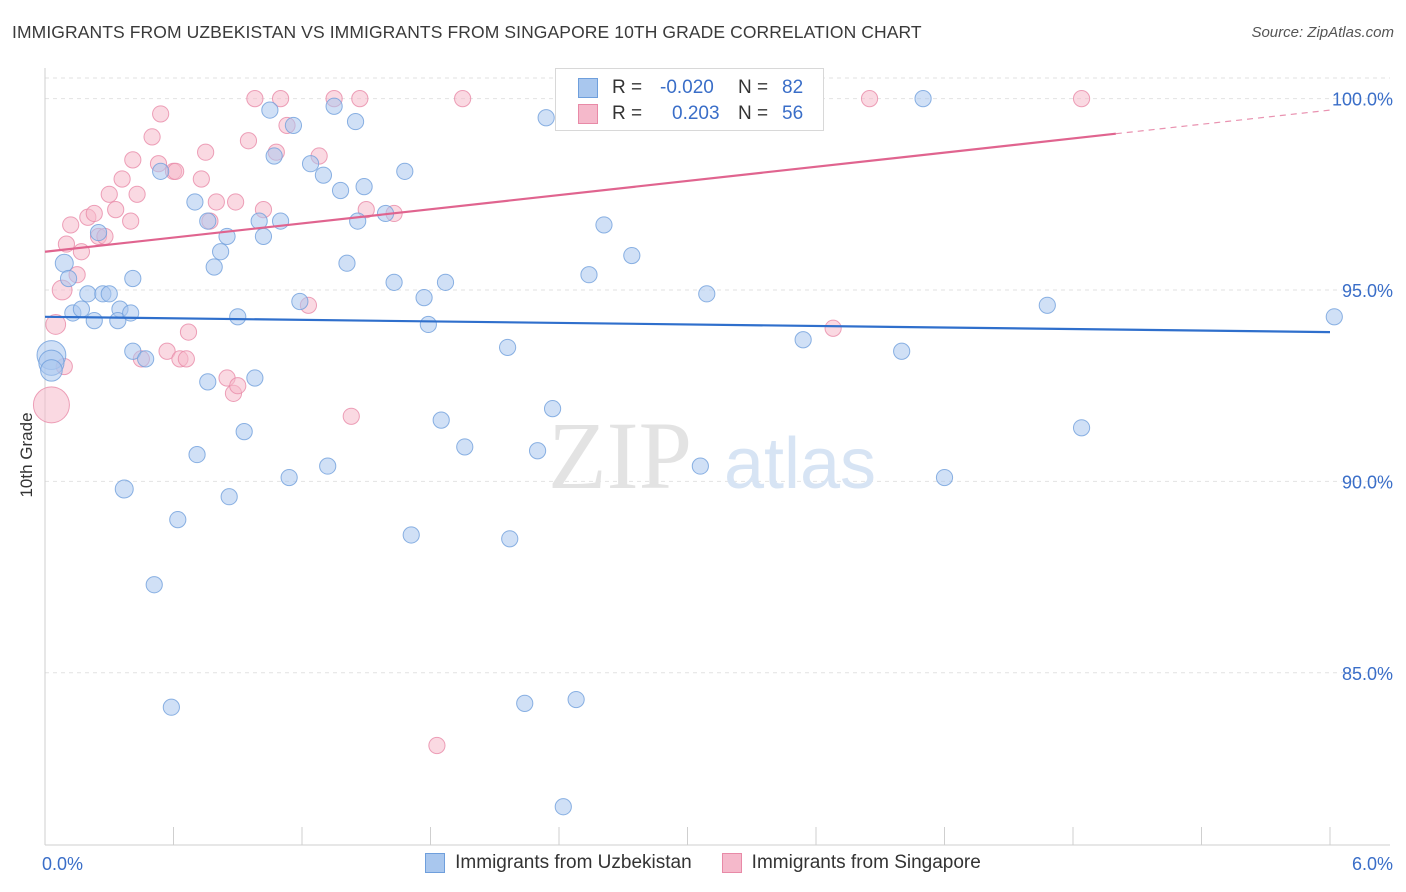 This screenshot has width=1406, height=892. I want to click on y-tick-label: 100.0%, so click(1362, 100).